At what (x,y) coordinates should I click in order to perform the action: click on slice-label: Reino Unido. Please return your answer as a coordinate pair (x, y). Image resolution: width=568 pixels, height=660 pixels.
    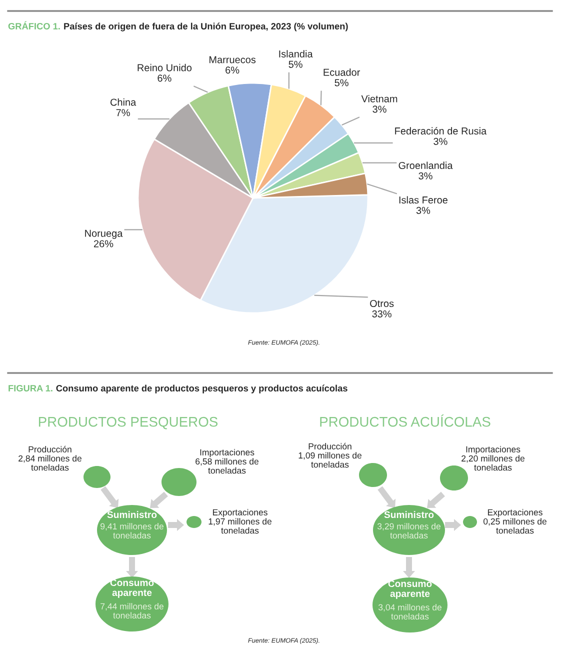
    Looking at the image, I should click on (165, 68).